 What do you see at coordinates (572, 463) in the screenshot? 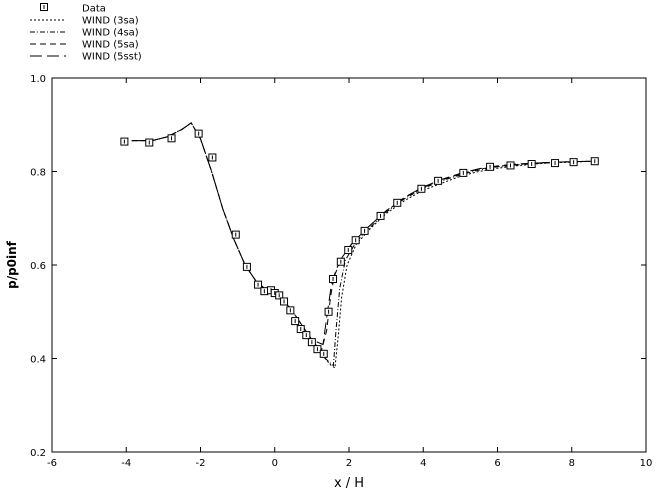
I see `x-tick-label: 8` at bounding box center [572, 463].